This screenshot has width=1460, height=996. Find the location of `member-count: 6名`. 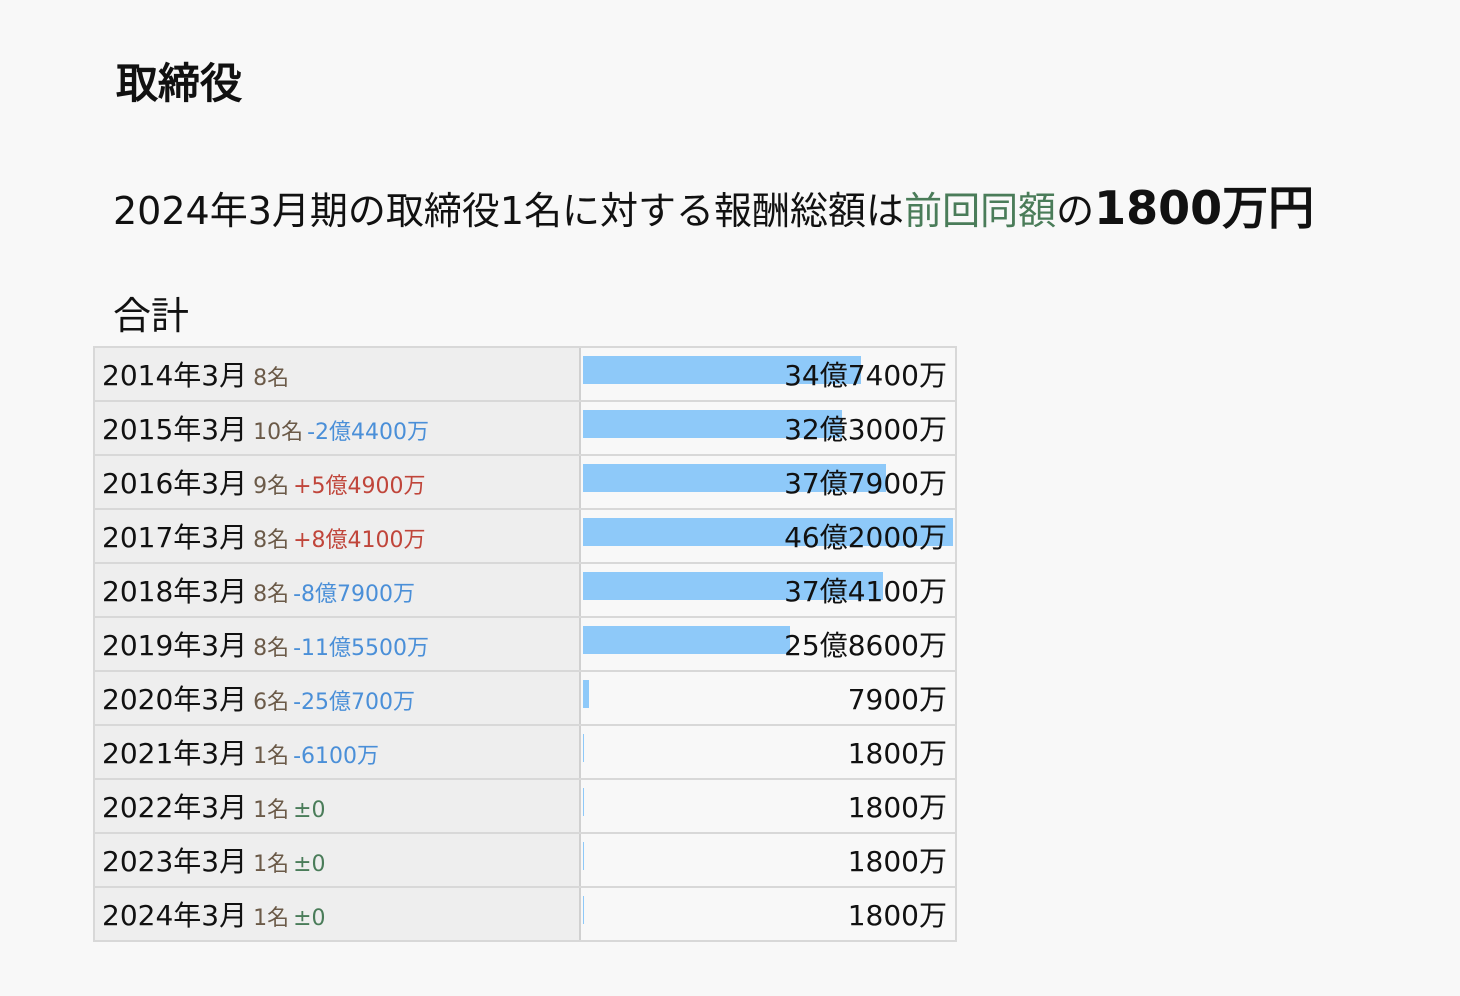

member-count: 6名 is located at coordinates (271, 702).